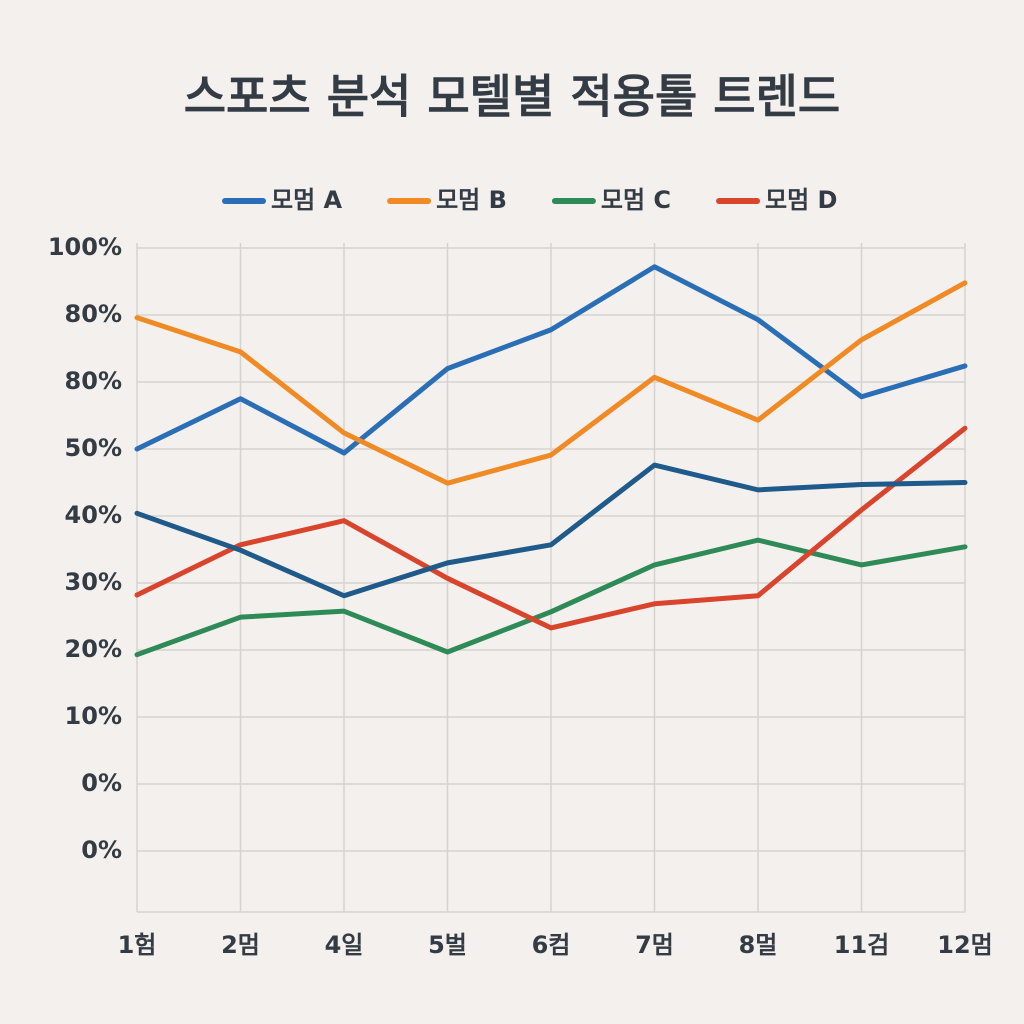 The width and height of the screenshot is (1024, 1024). What do you see at coordinates (861, 945) in the screenshot?
I see `x-tick-label: 11검` at bounding box center [861, 945].